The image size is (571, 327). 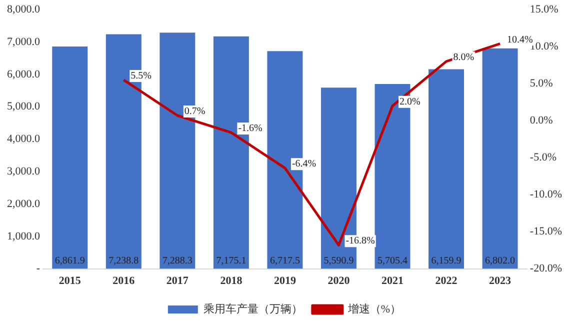 I want to click on y-tick-label: 5,000.0, so click(x=23, y=106).